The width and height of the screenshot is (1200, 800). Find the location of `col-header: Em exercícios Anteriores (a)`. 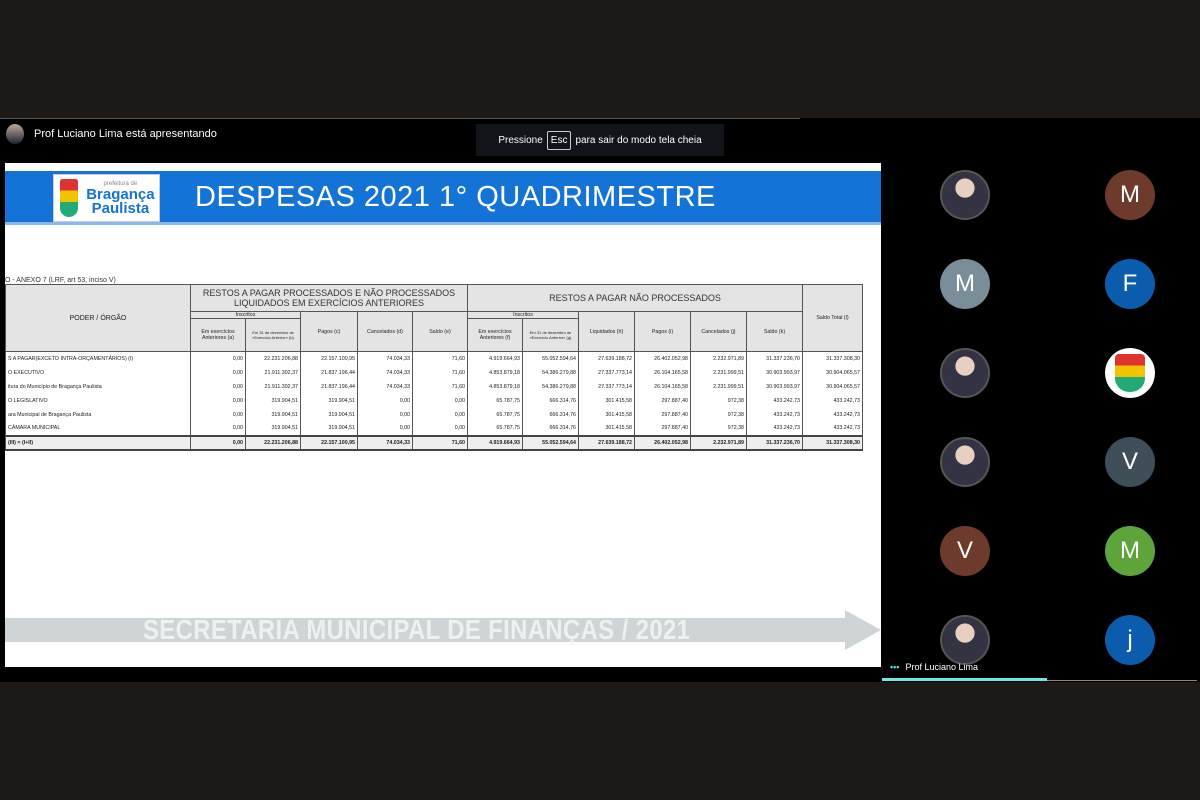

col-header: Em exercícios Anteriores (a) is located at coordinates (218, 335).